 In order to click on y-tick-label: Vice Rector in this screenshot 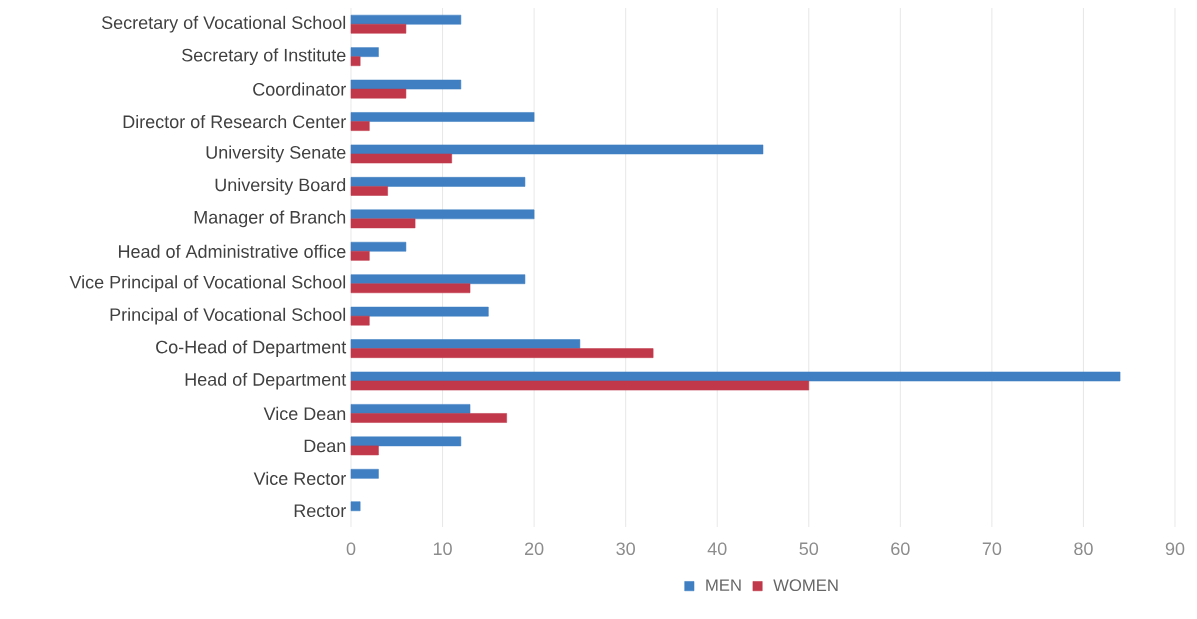, I will do `click(299, 478)`.